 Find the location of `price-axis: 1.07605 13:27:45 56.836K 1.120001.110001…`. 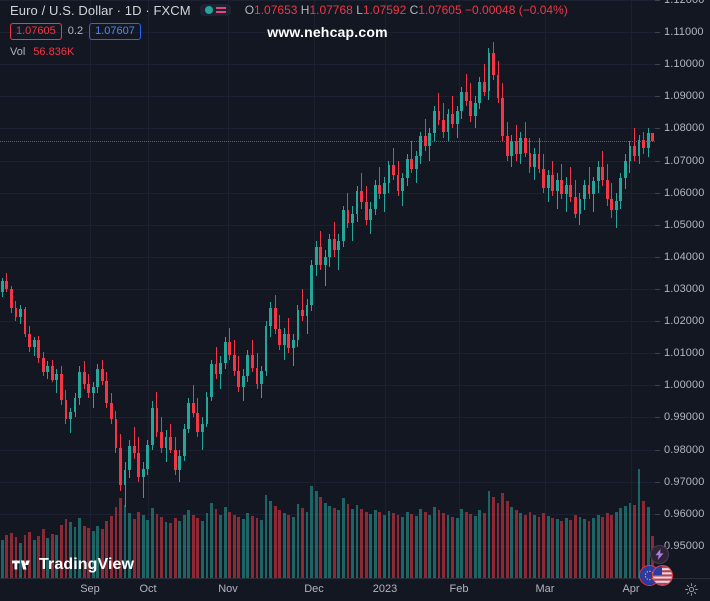

price-axis: 1.07605 13:27:45 56.836K 1.120001.110001… is located at coordinates (682, 289).